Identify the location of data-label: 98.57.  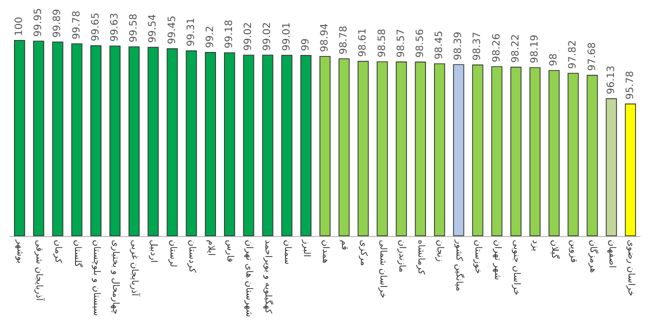
(401, 43).